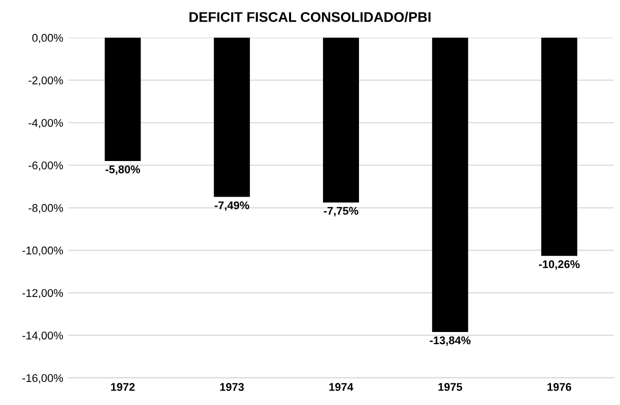  What do you see at coordinates (45, 209) in the screenshot?
I see `y-tick-label: -8,00%` at bounding box center [45, 209].